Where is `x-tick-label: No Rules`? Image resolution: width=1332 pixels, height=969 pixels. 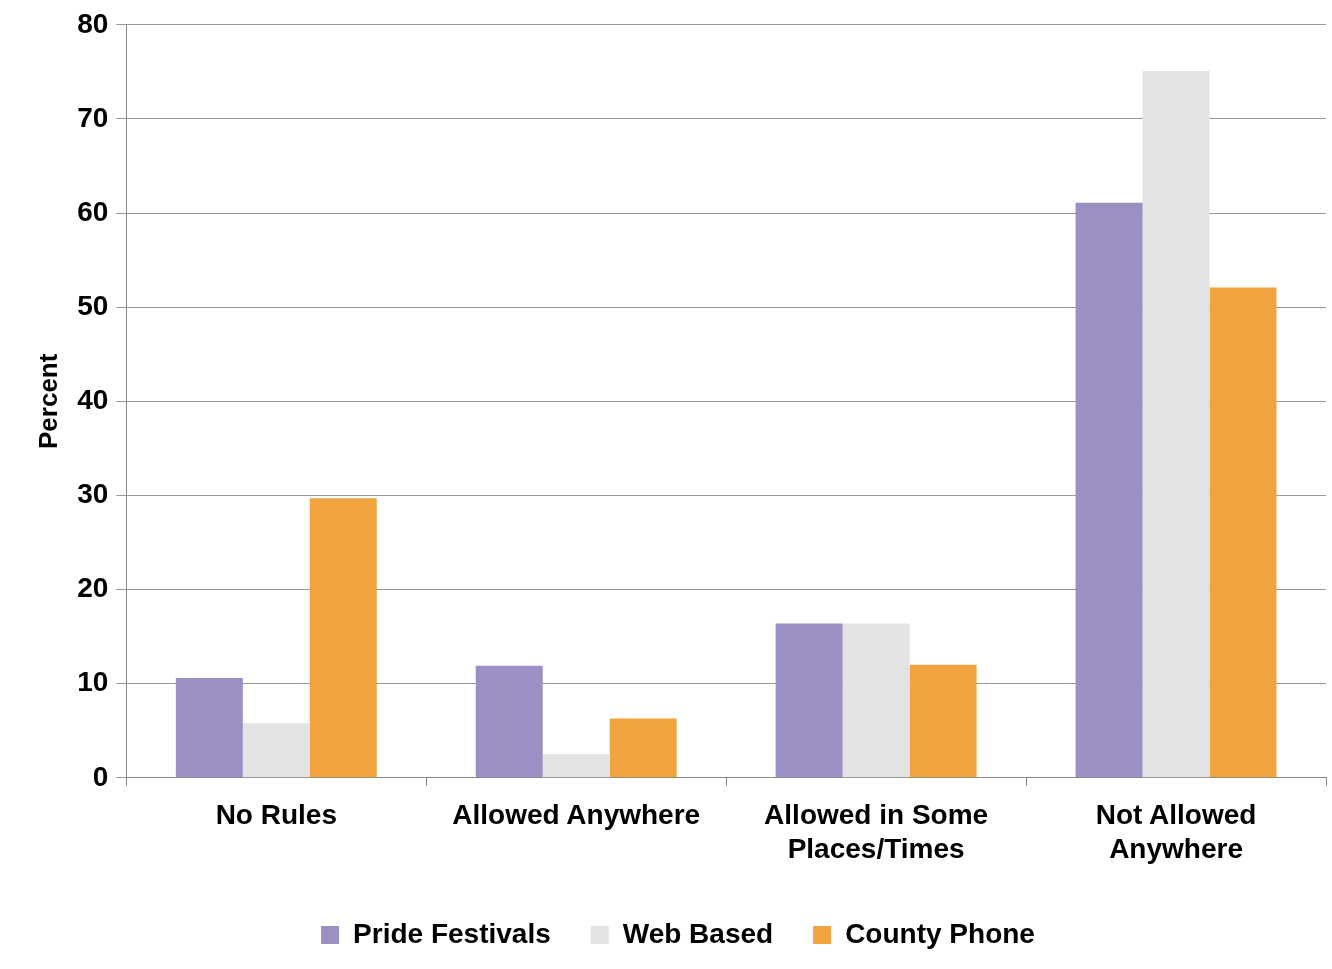
x-tick-label: No Rules is located at coordinates (276, 815).